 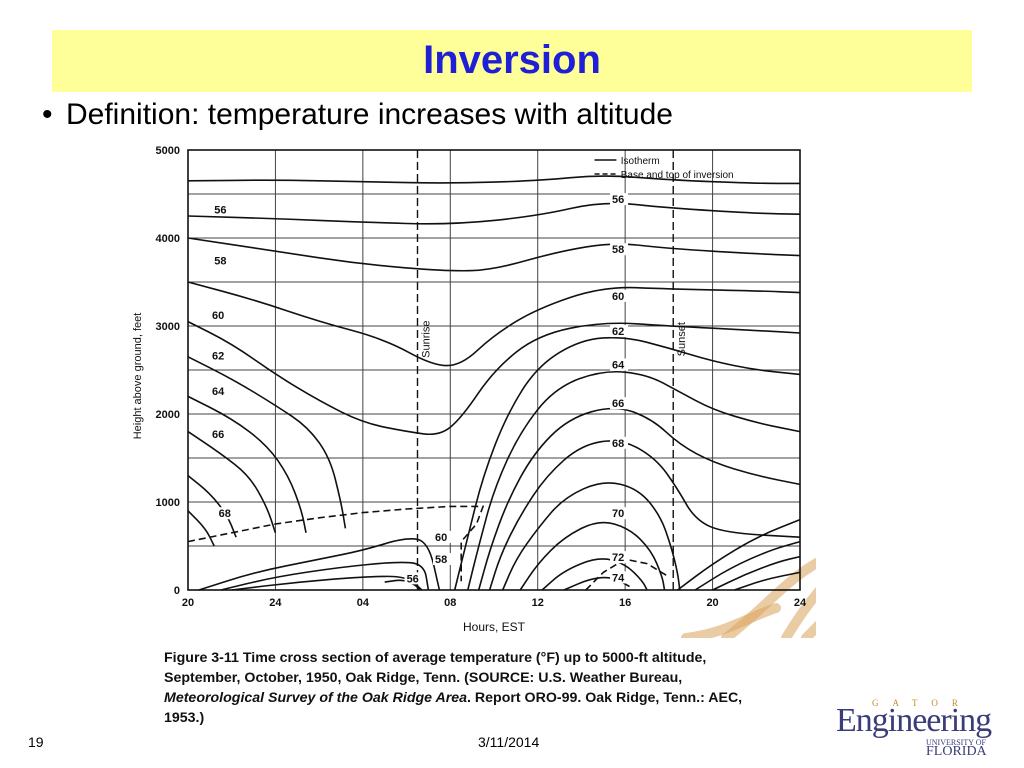 I want to click on engineering-logo: GATOR Engineering UNIVERSITY OF FLORIDA, so click(x=910, y=729).